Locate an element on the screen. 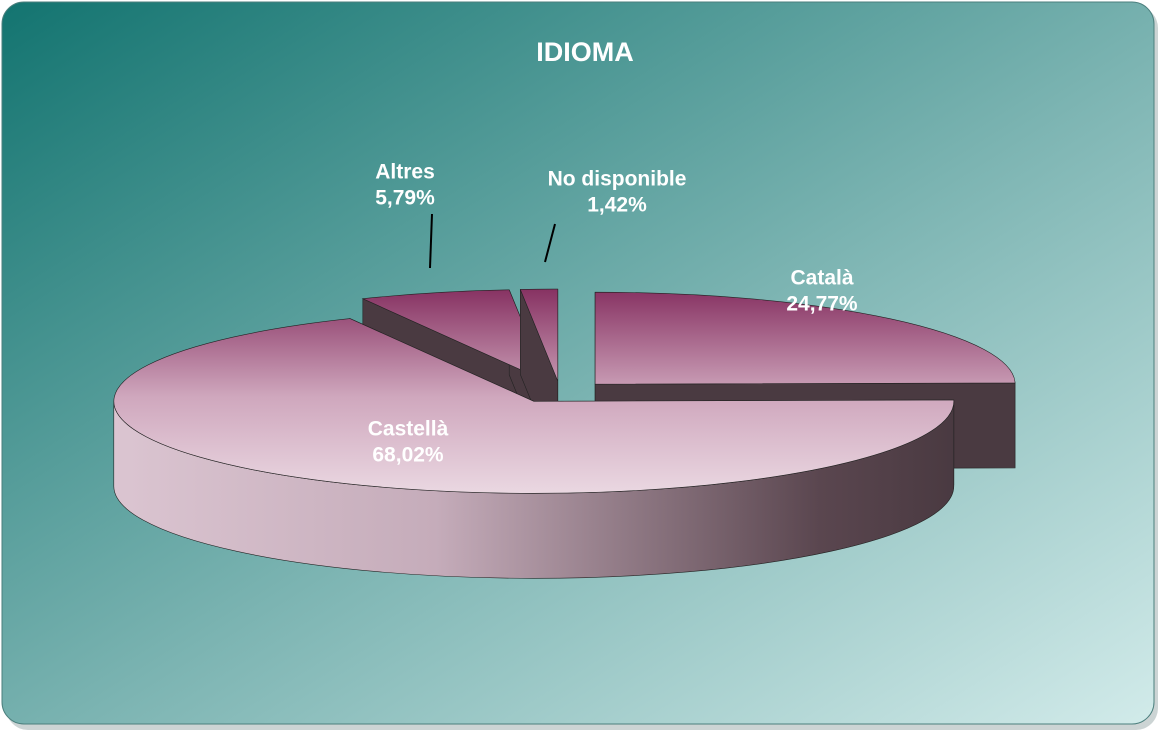 This screenshot has width=1165, height=736. value-label: 1,42% is located at coordinates (617, 205).